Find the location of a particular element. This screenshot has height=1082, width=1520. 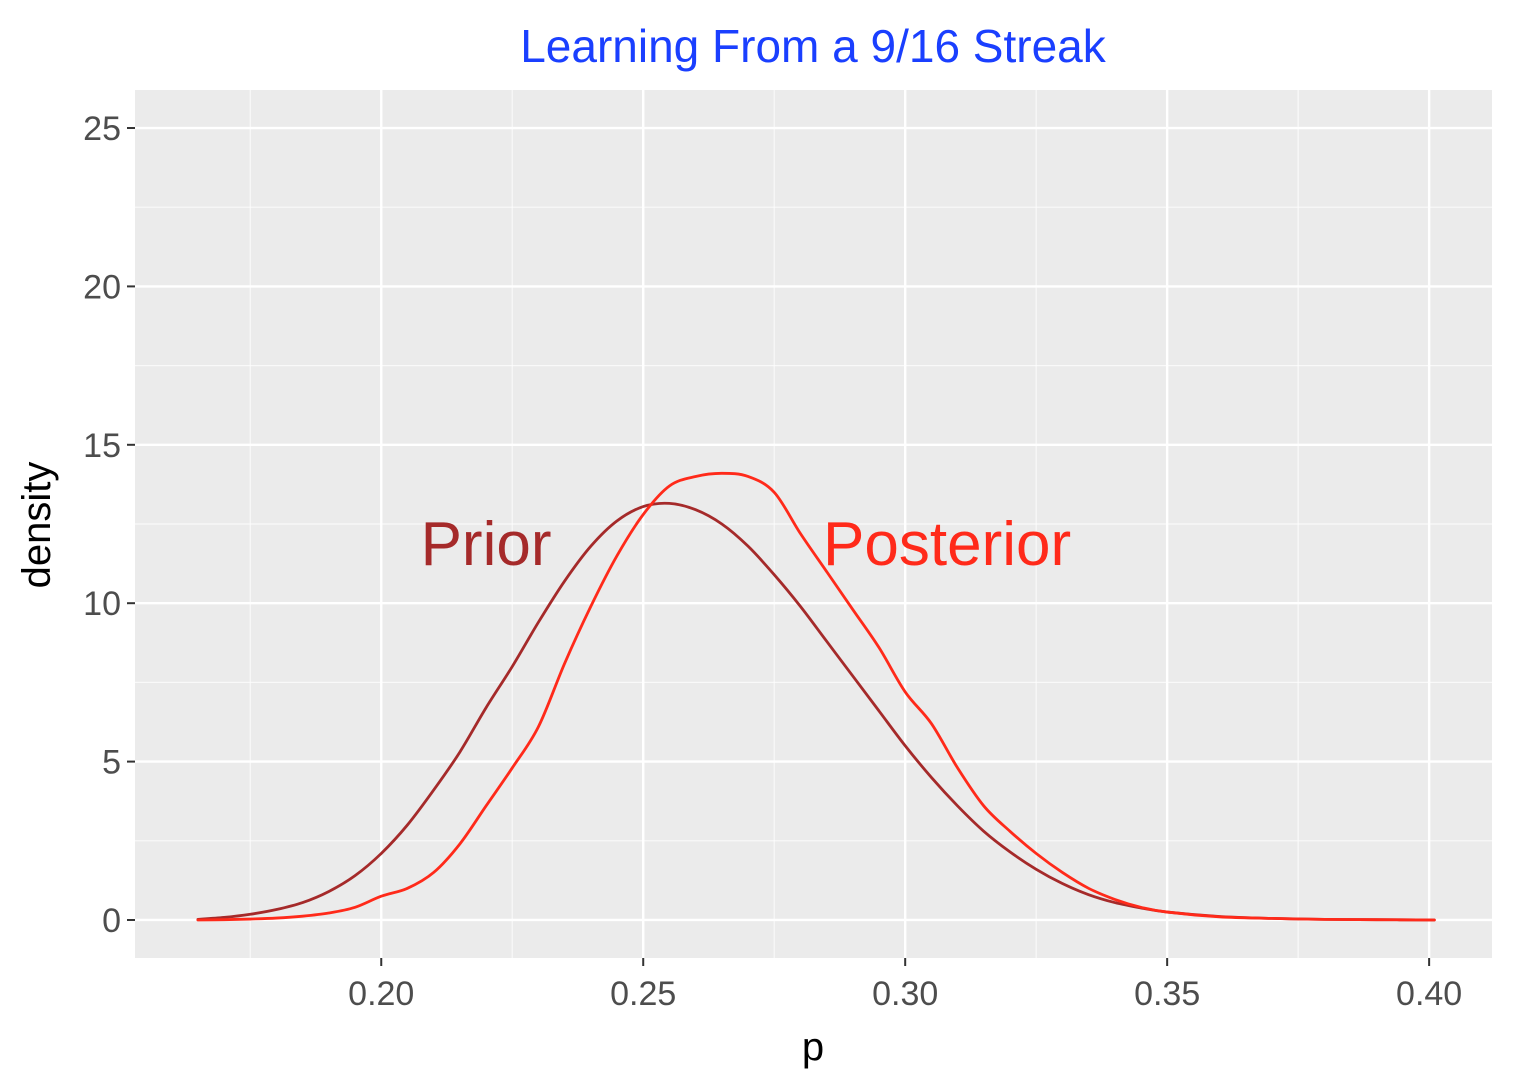

x-axis-ticks: 0.20 0.25 0.30 0.35 0.40 is located at coordinates (905, 985).